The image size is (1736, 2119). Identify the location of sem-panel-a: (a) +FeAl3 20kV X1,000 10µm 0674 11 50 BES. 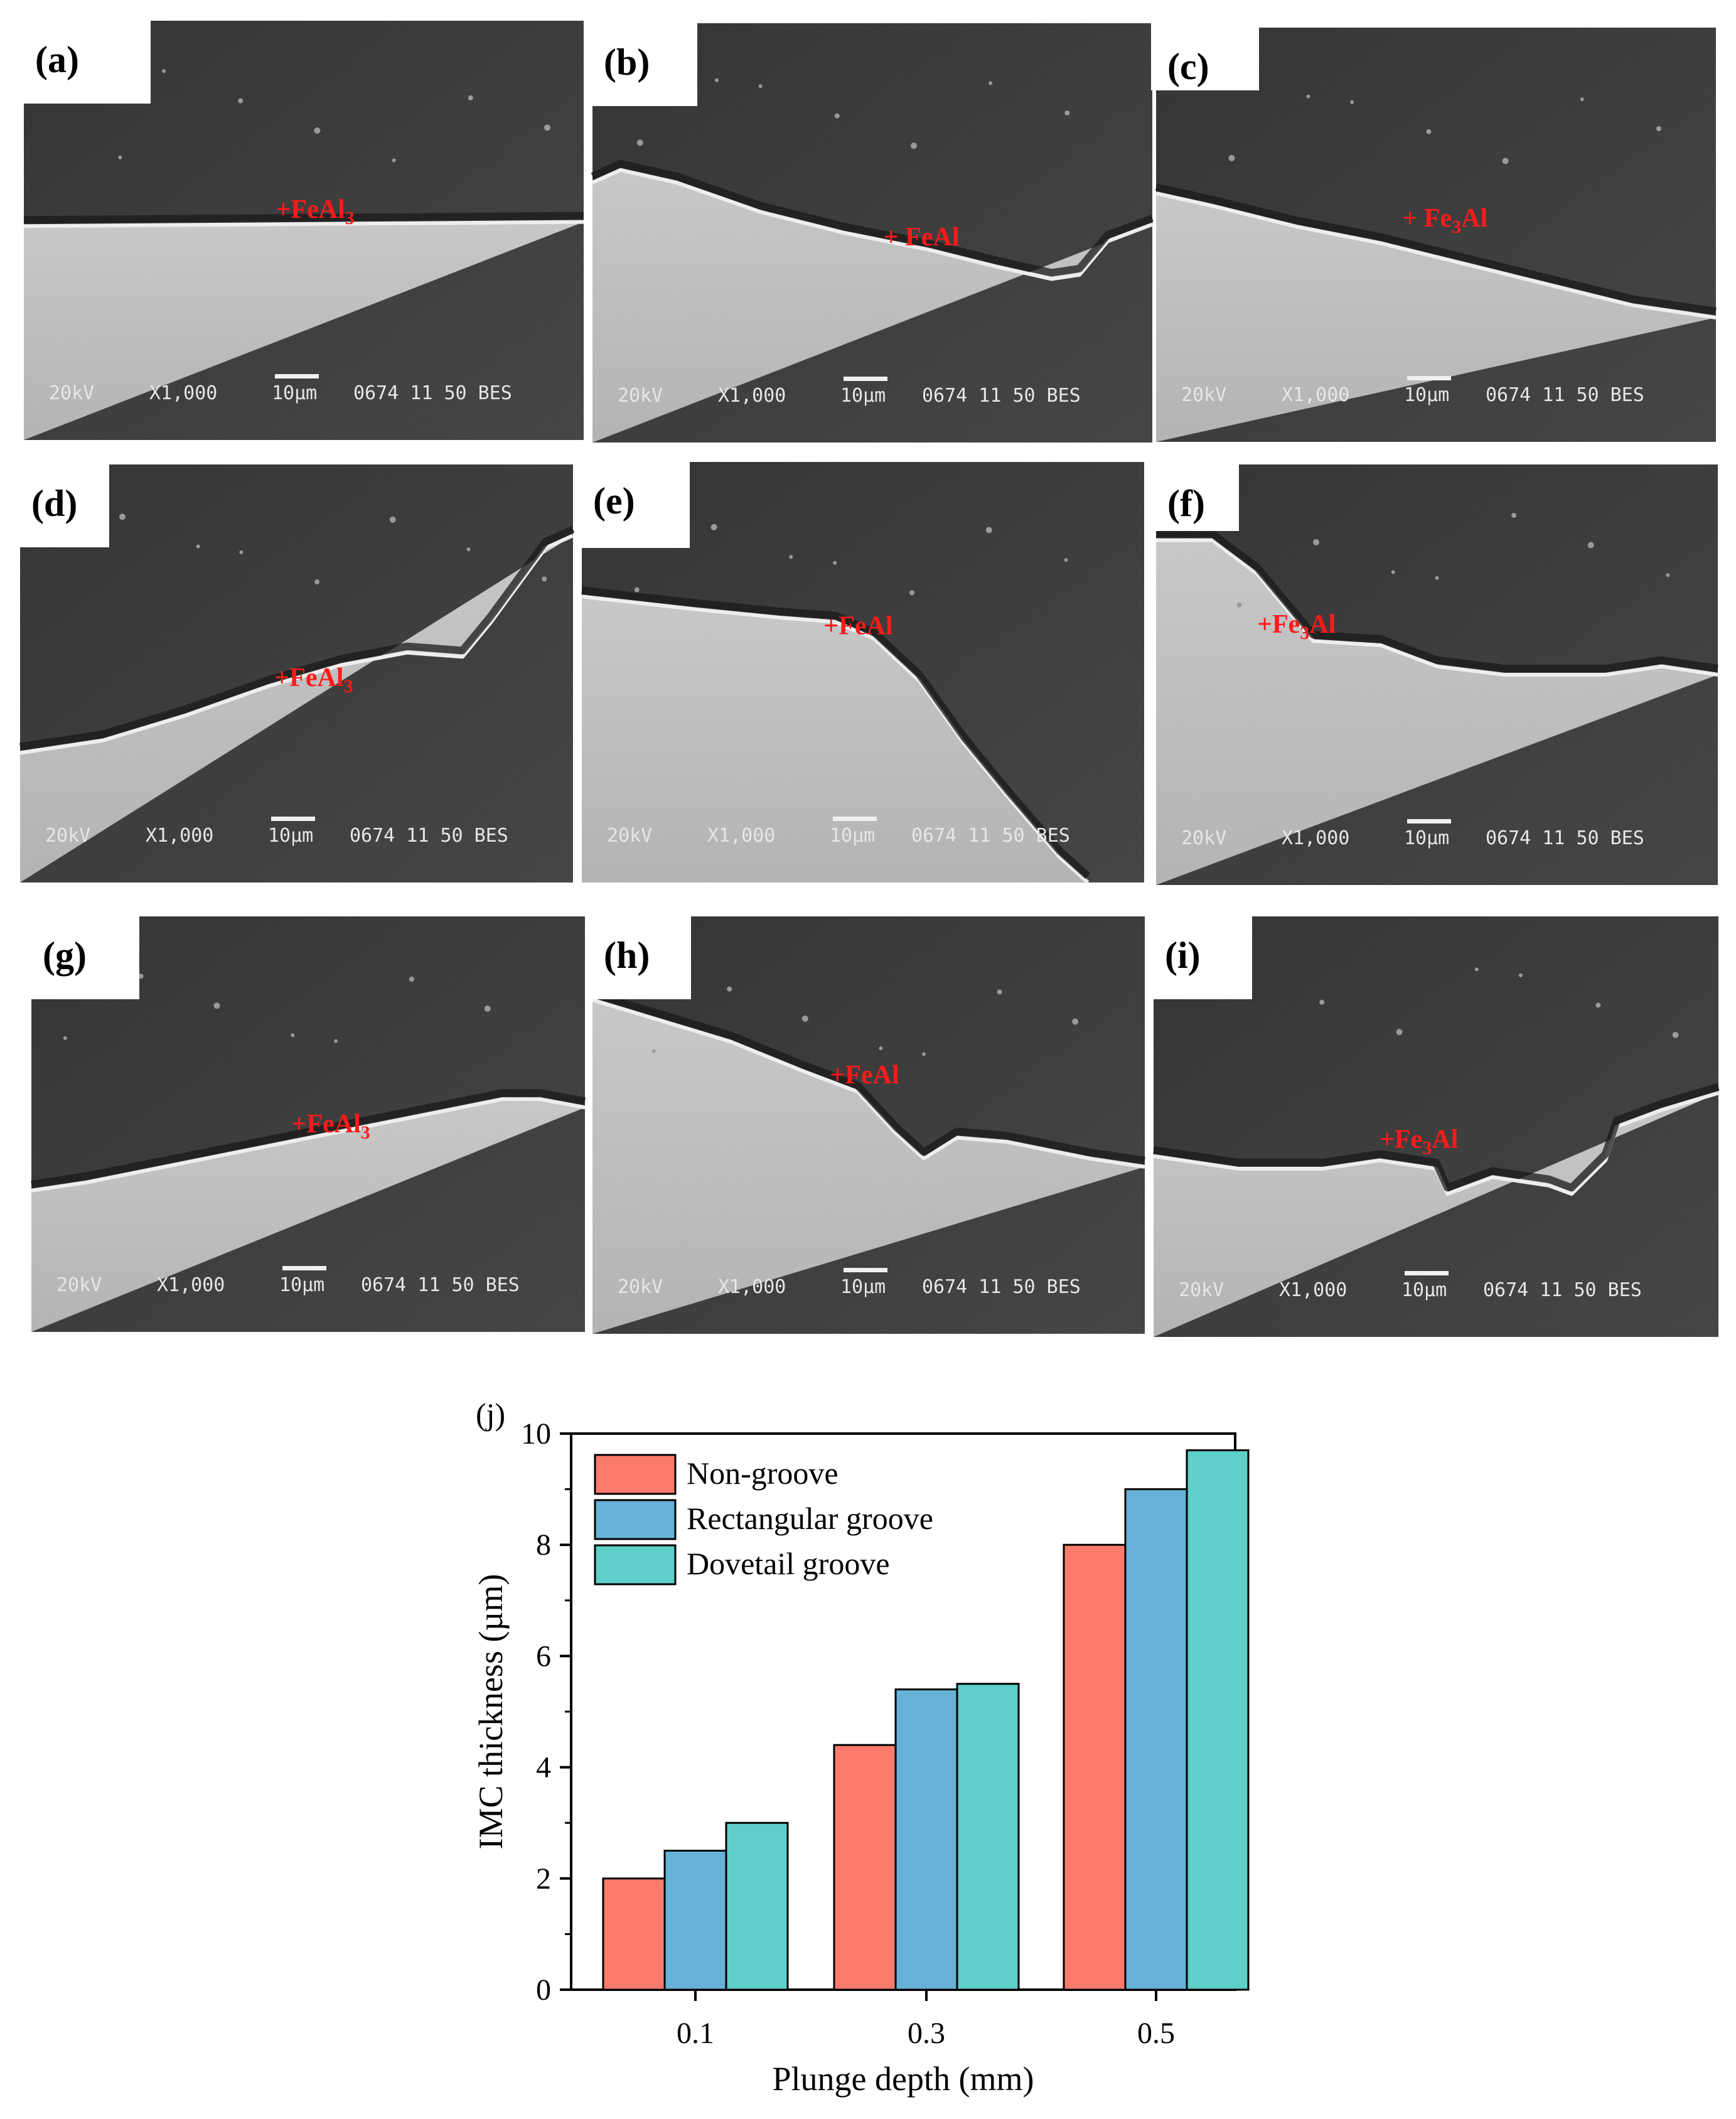
(301, 228).